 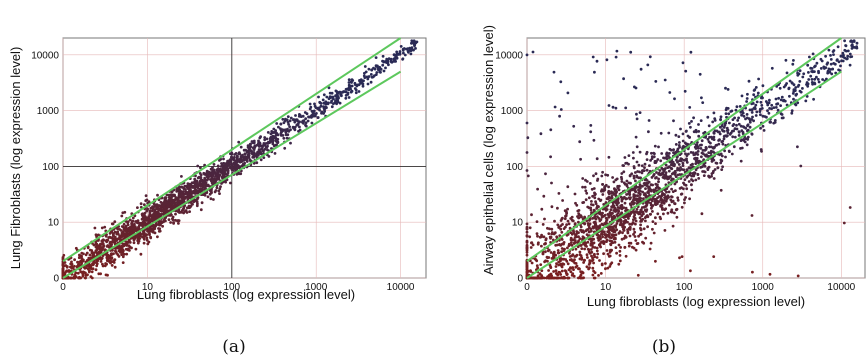 I want to click on x-tick-label: 10000, so click(x=401, y=287).